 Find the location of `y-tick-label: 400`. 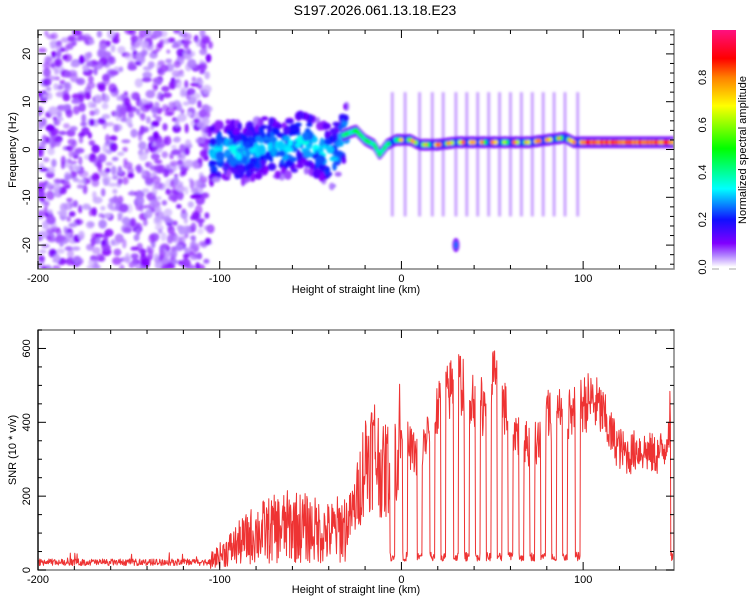

y-tick-label: 400 is located at coordinates (27, 422).